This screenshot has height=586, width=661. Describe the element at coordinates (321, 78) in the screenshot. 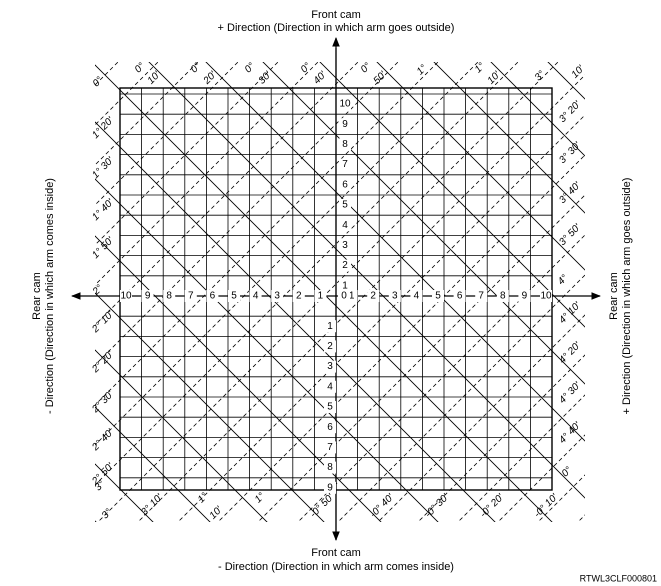

I see `edge-label: 40'` at that location.